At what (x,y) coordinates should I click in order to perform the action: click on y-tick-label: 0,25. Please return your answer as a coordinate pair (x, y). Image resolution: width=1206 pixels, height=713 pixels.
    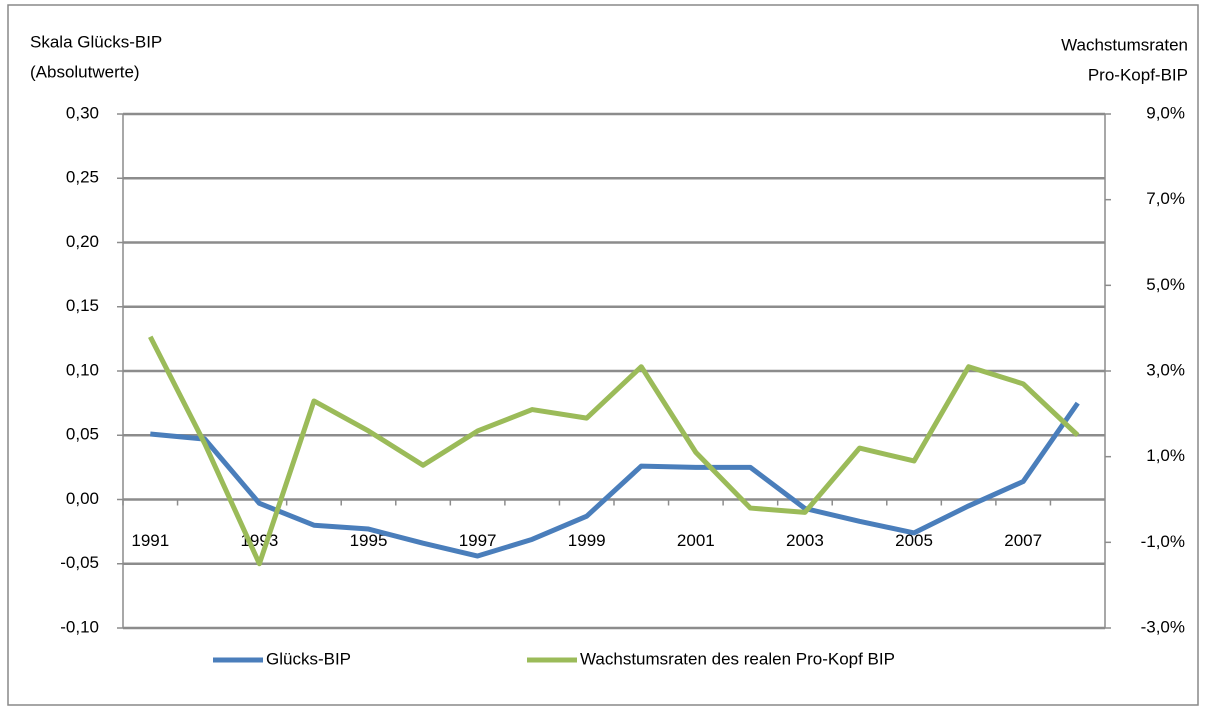
    Looking at the image, I should click on (82, 177).